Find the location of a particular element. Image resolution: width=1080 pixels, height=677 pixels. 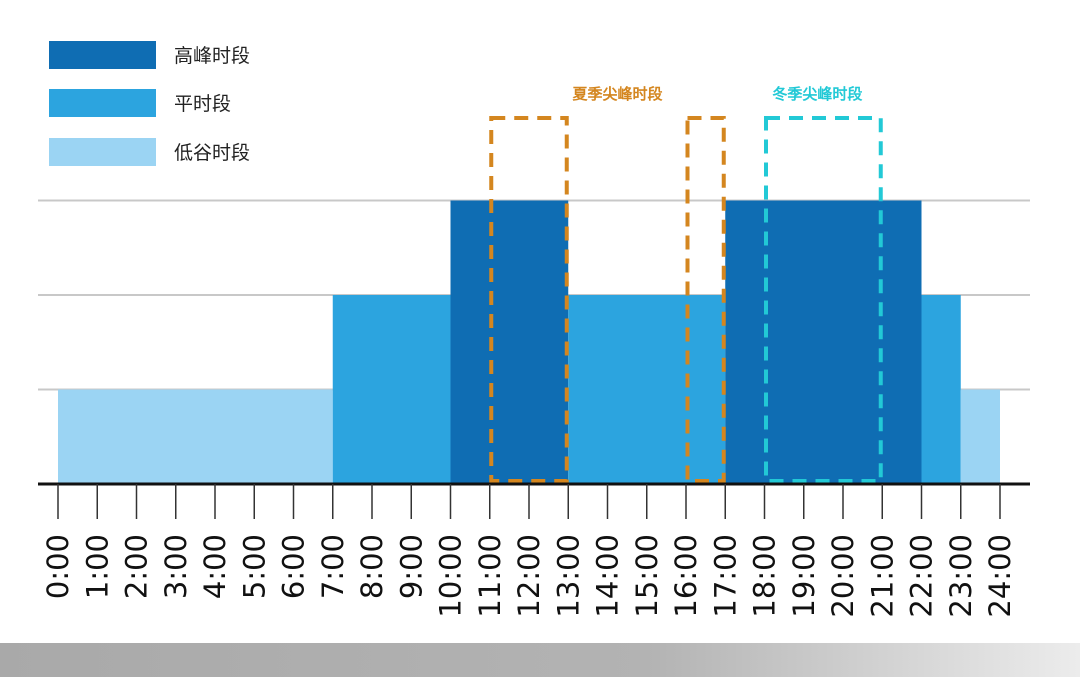

legend-item-peak: 高峰时段 is located at coordinates (149, 55).